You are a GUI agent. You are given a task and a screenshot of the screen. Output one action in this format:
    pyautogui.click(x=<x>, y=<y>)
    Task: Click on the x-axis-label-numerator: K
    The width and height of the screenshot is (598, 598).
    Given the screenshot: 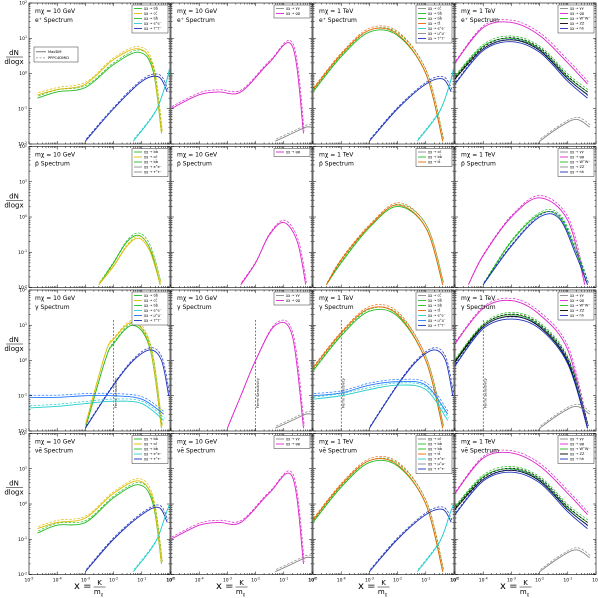 What is the action you would take?
    pyautogui.click(x=383, y=583)
    